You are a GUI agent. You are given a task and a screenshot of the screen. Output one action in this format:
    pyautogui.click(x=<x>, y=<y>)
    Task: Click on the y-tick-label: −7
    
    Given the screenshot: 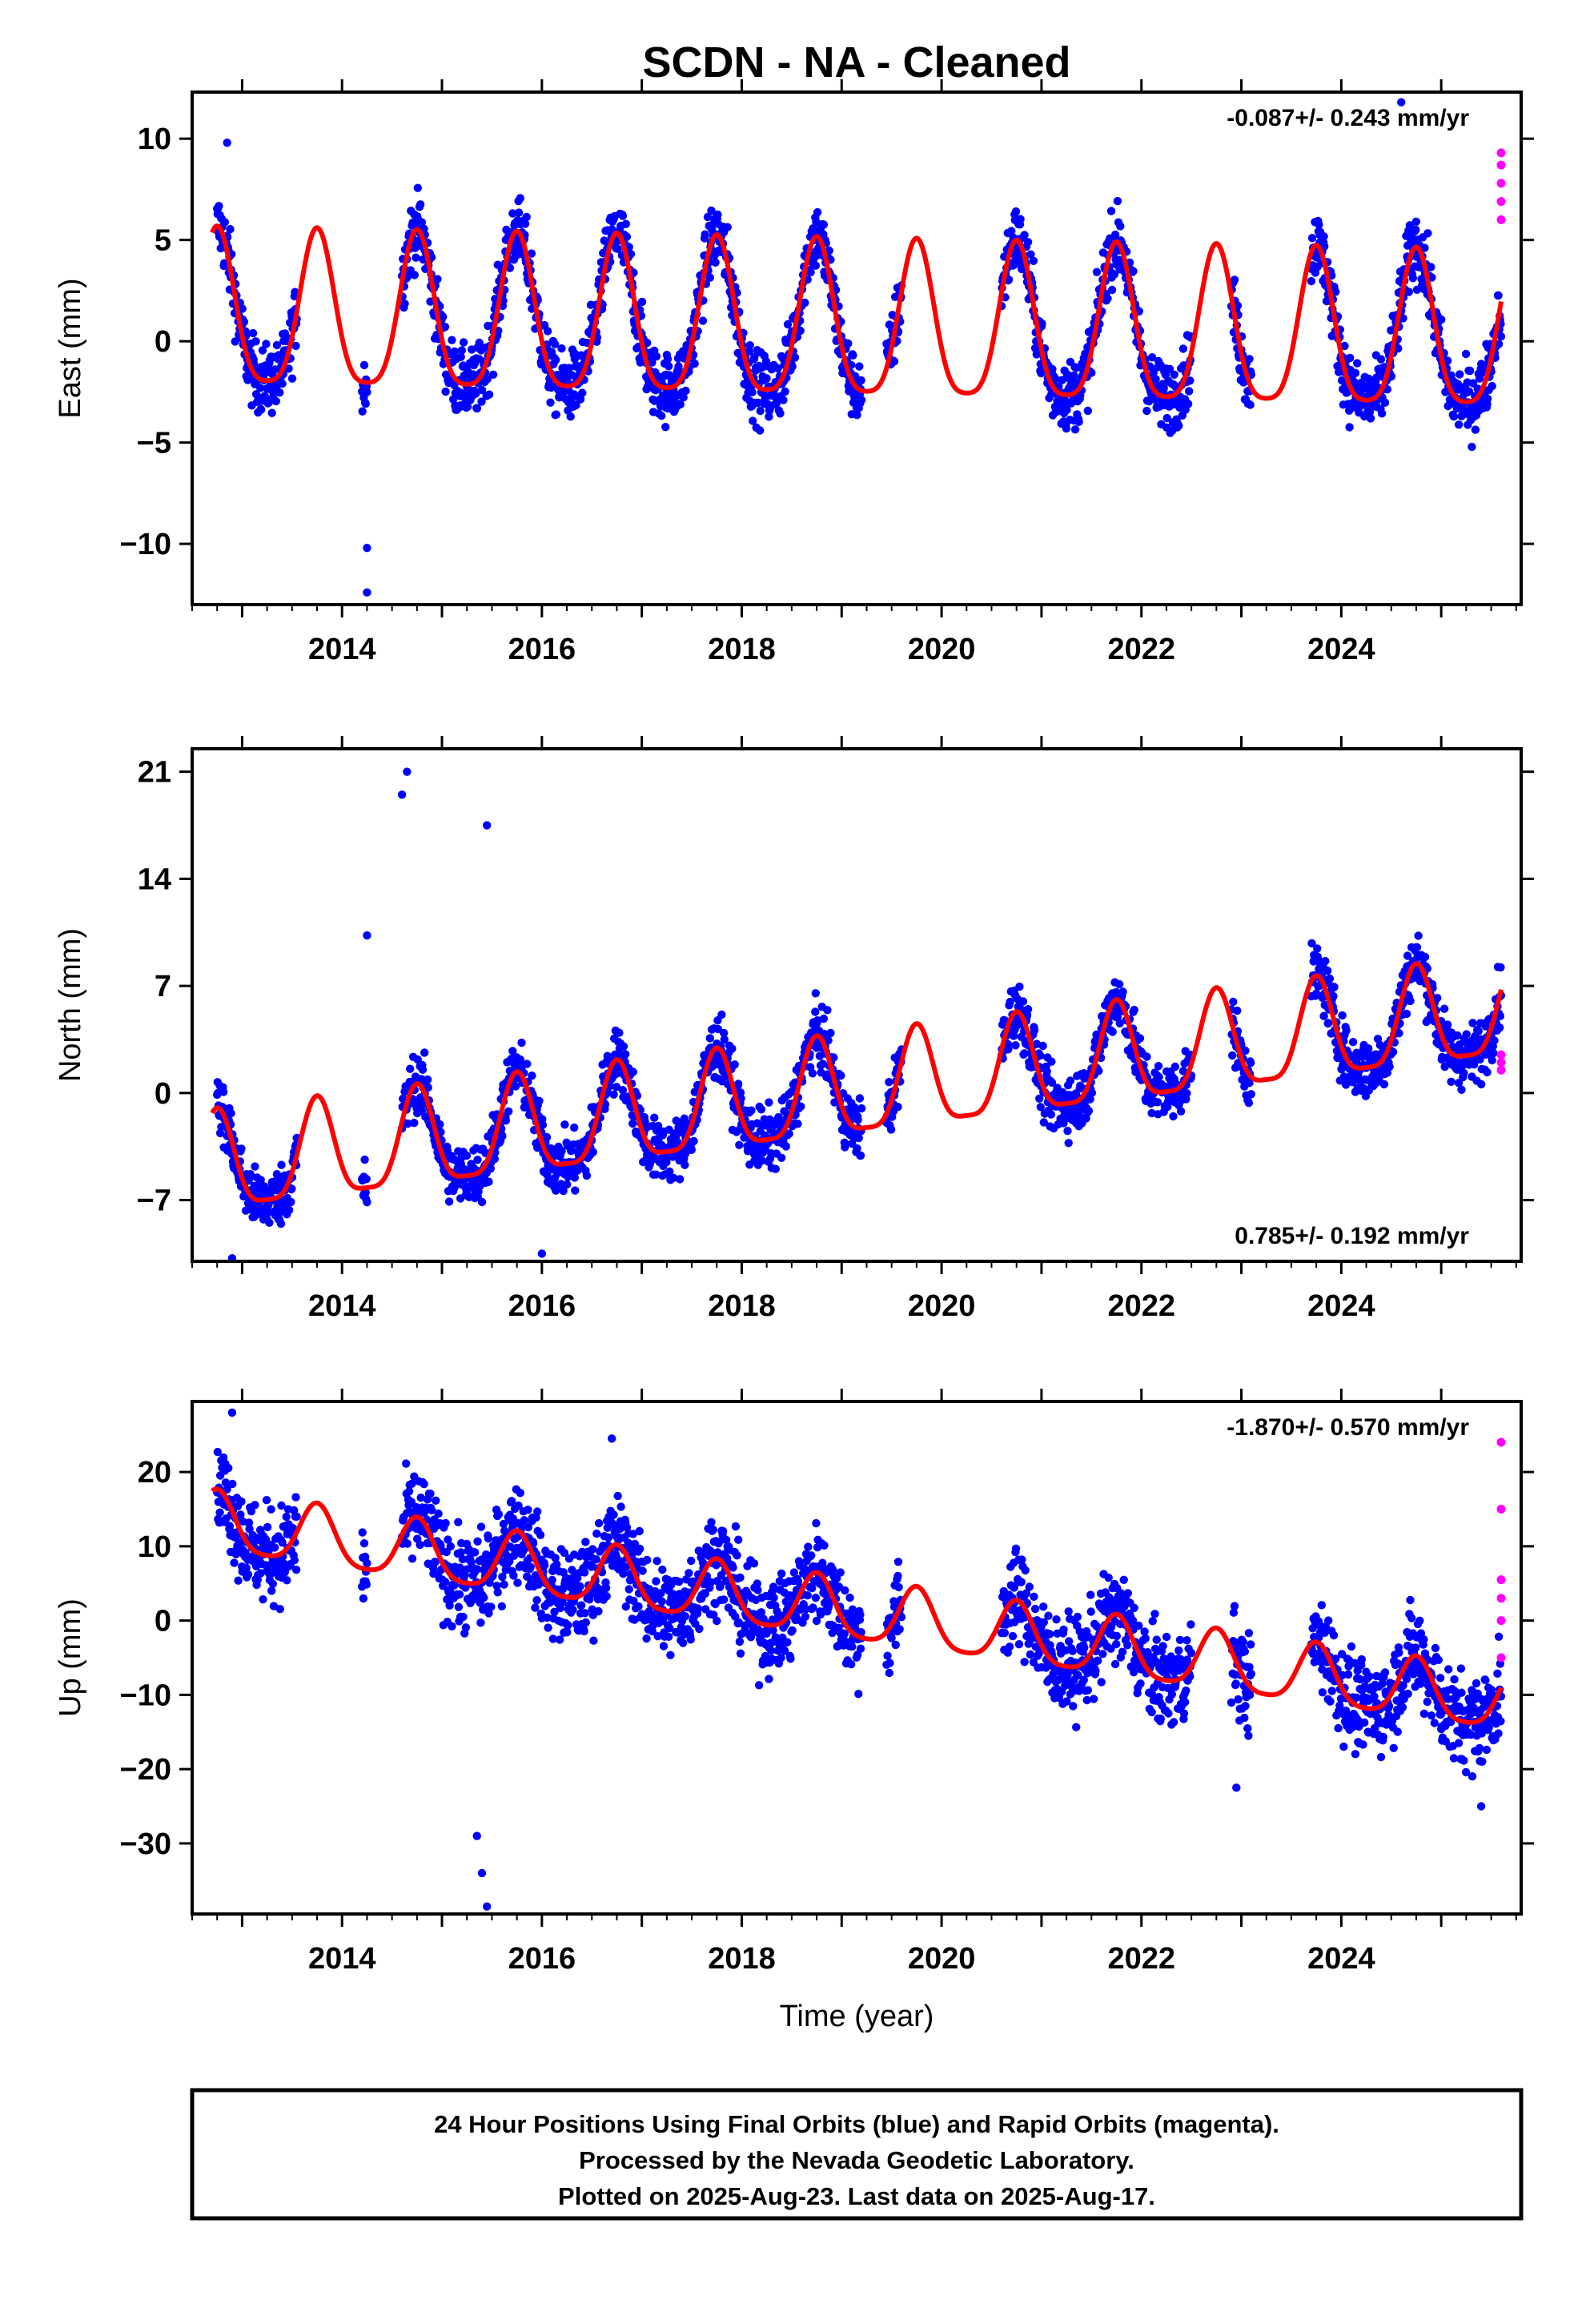 What is the action you would take?
    pyautogui.click(x=154, y=1201)
    